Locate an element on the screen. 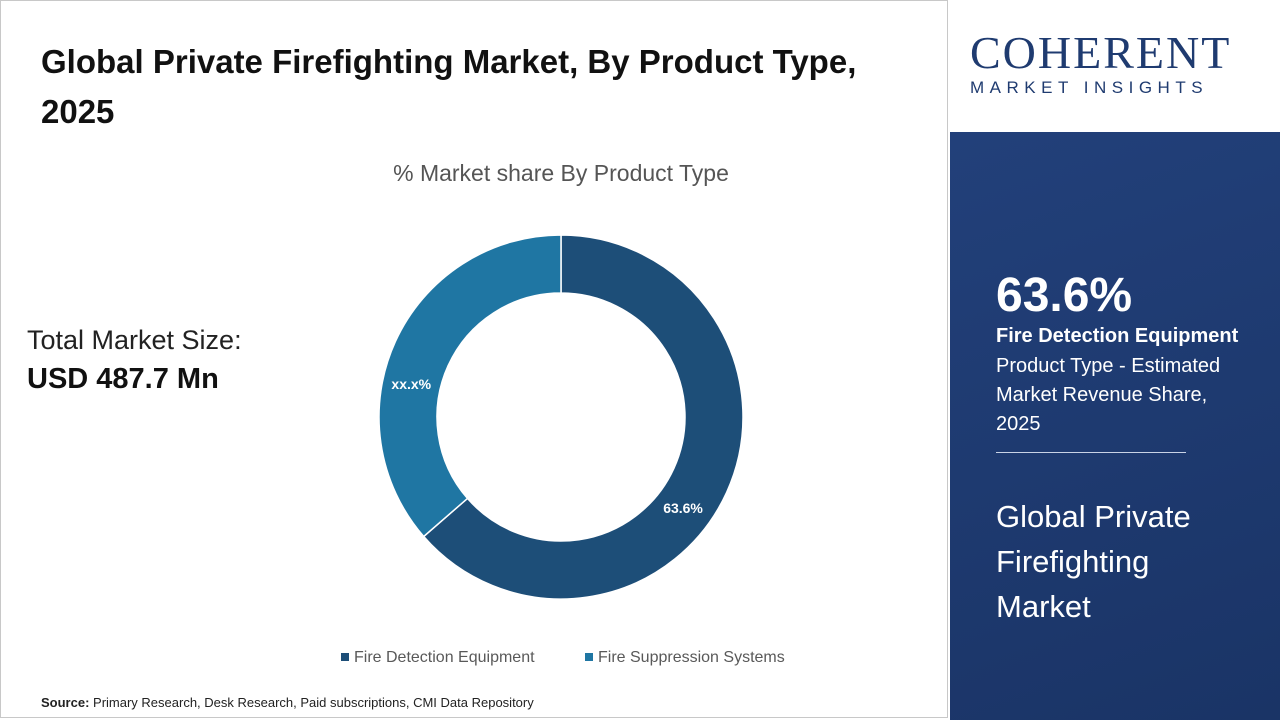  highlight-segment: Fire Detection Equipment is located at coordinates (1117, 336).